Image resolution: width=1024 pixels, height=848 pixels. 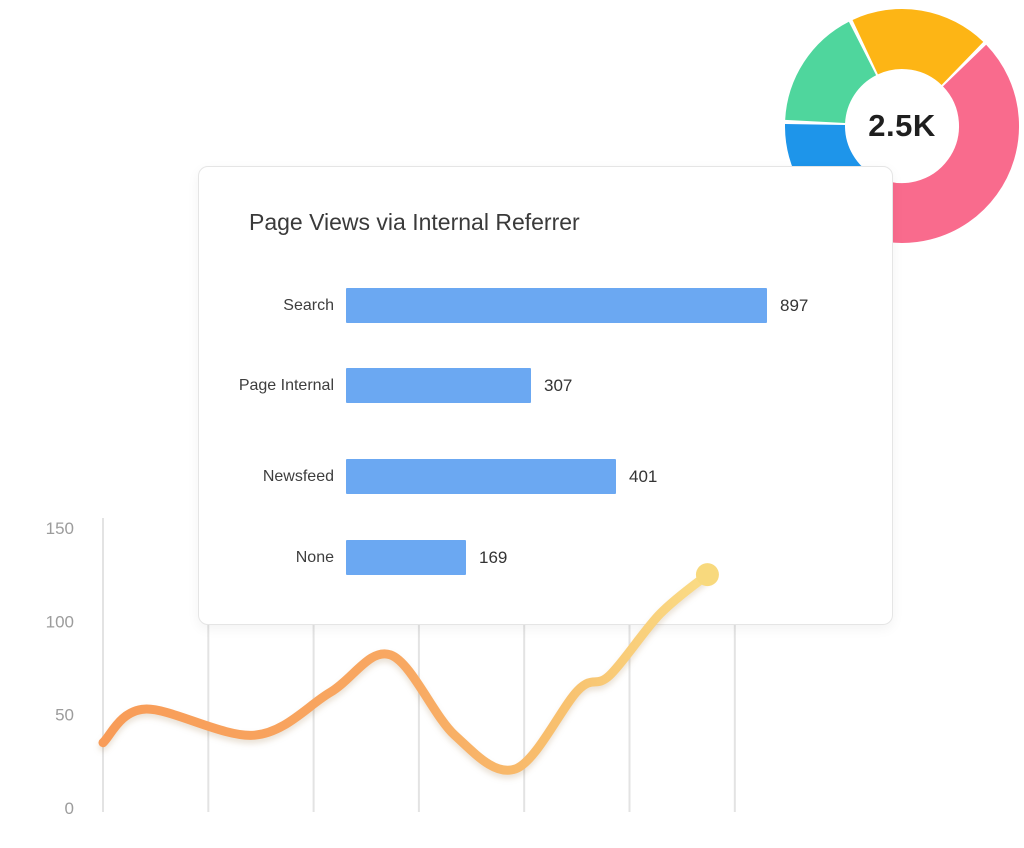 I want to click on donut-segment-pink, so click(x=934, y=143).